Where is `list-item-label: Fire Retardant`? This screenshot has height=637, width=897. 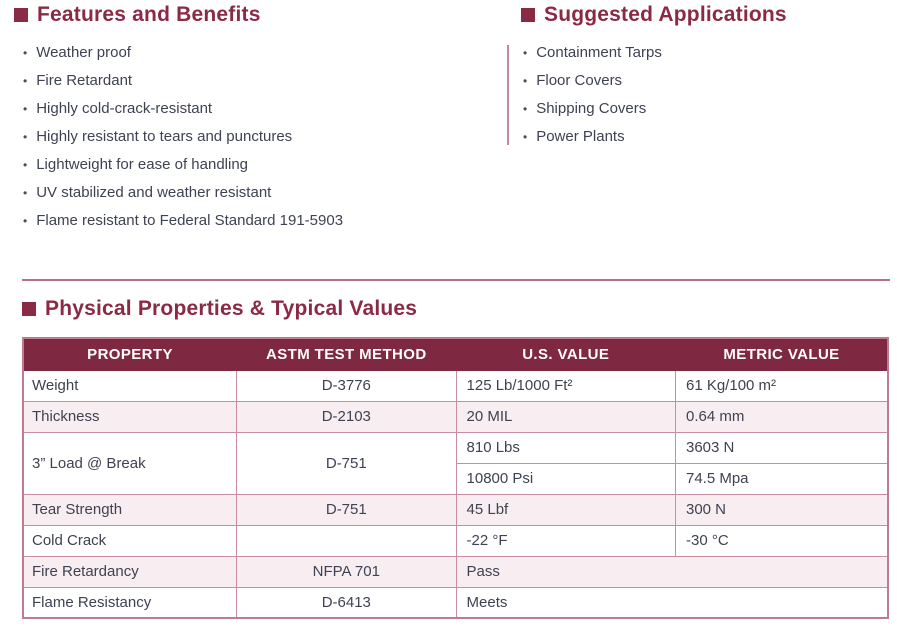
list-item-label: Fire Retardant is located at coordinates (84, 80).